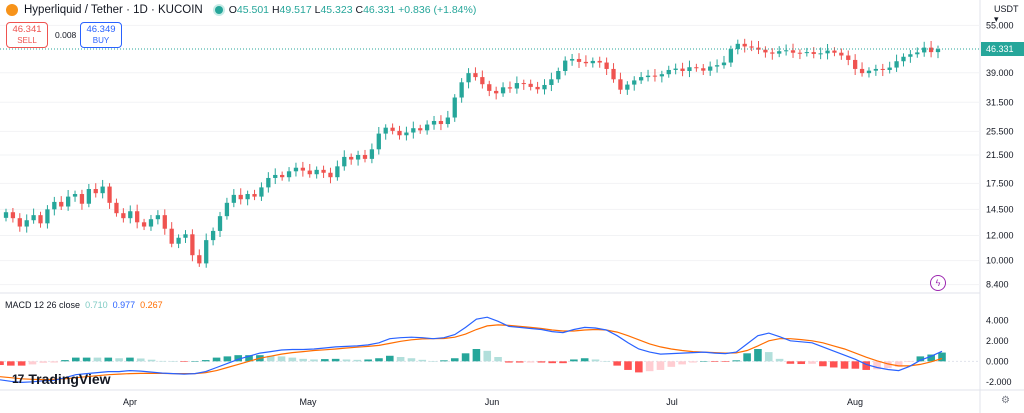  I want to click on flash-alert-icon: ϟ, so click(938, 283).